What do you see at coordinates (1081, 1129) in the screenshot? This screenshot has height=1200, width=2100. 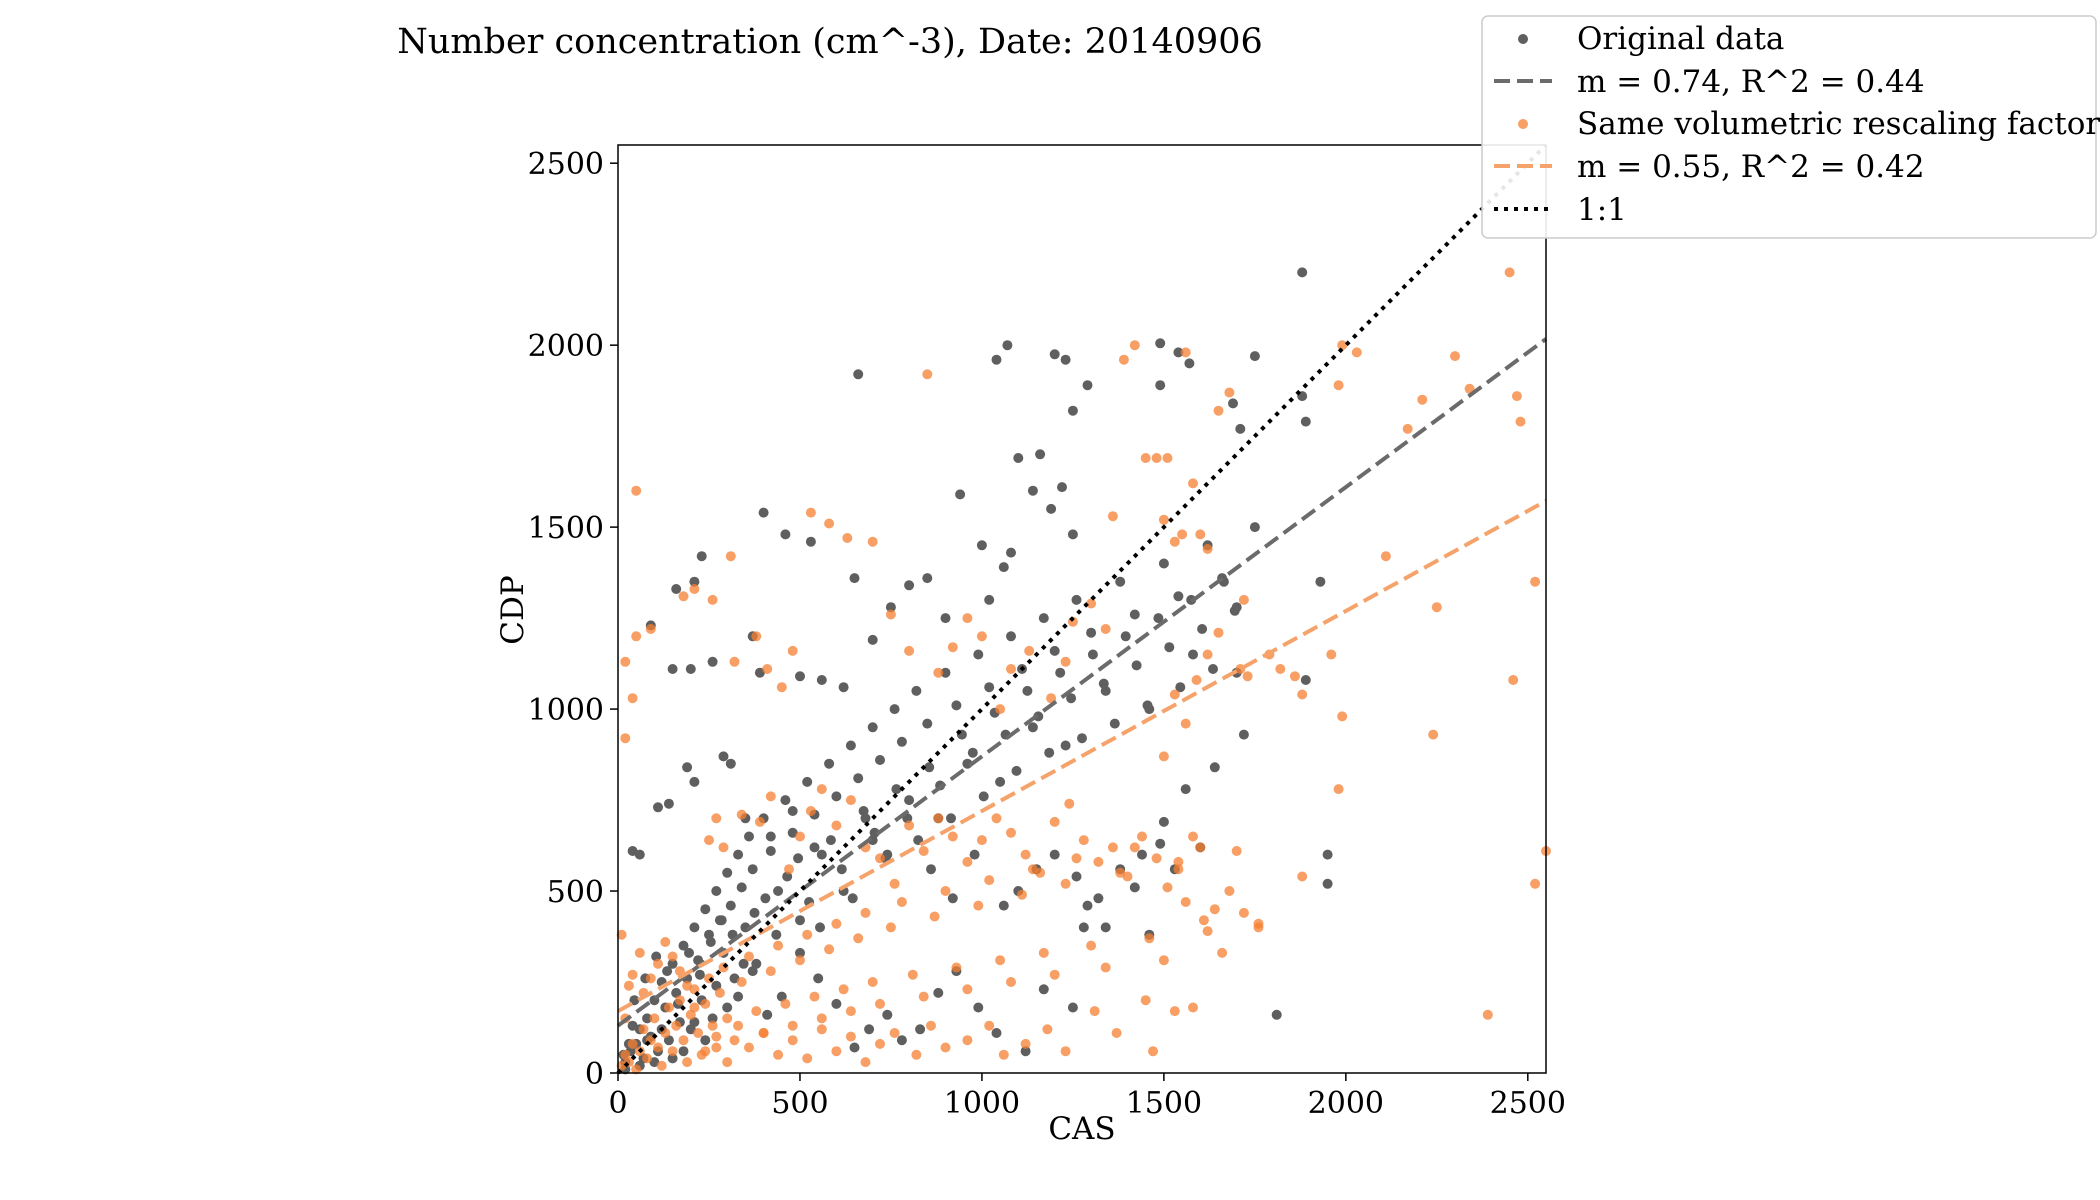 I see `x-axis-label: CAS` at bounding box center [1081, 1129].